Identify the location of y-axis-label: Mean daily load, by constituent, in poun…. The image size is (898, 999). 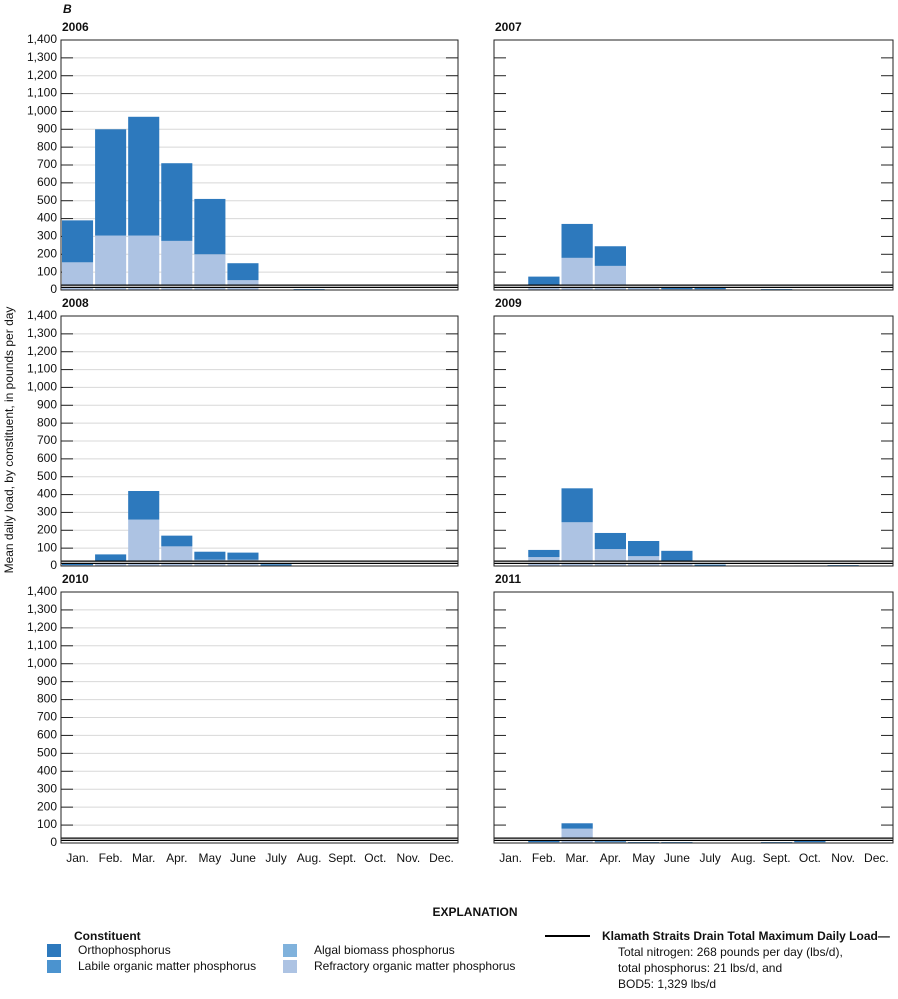
(9, 440).